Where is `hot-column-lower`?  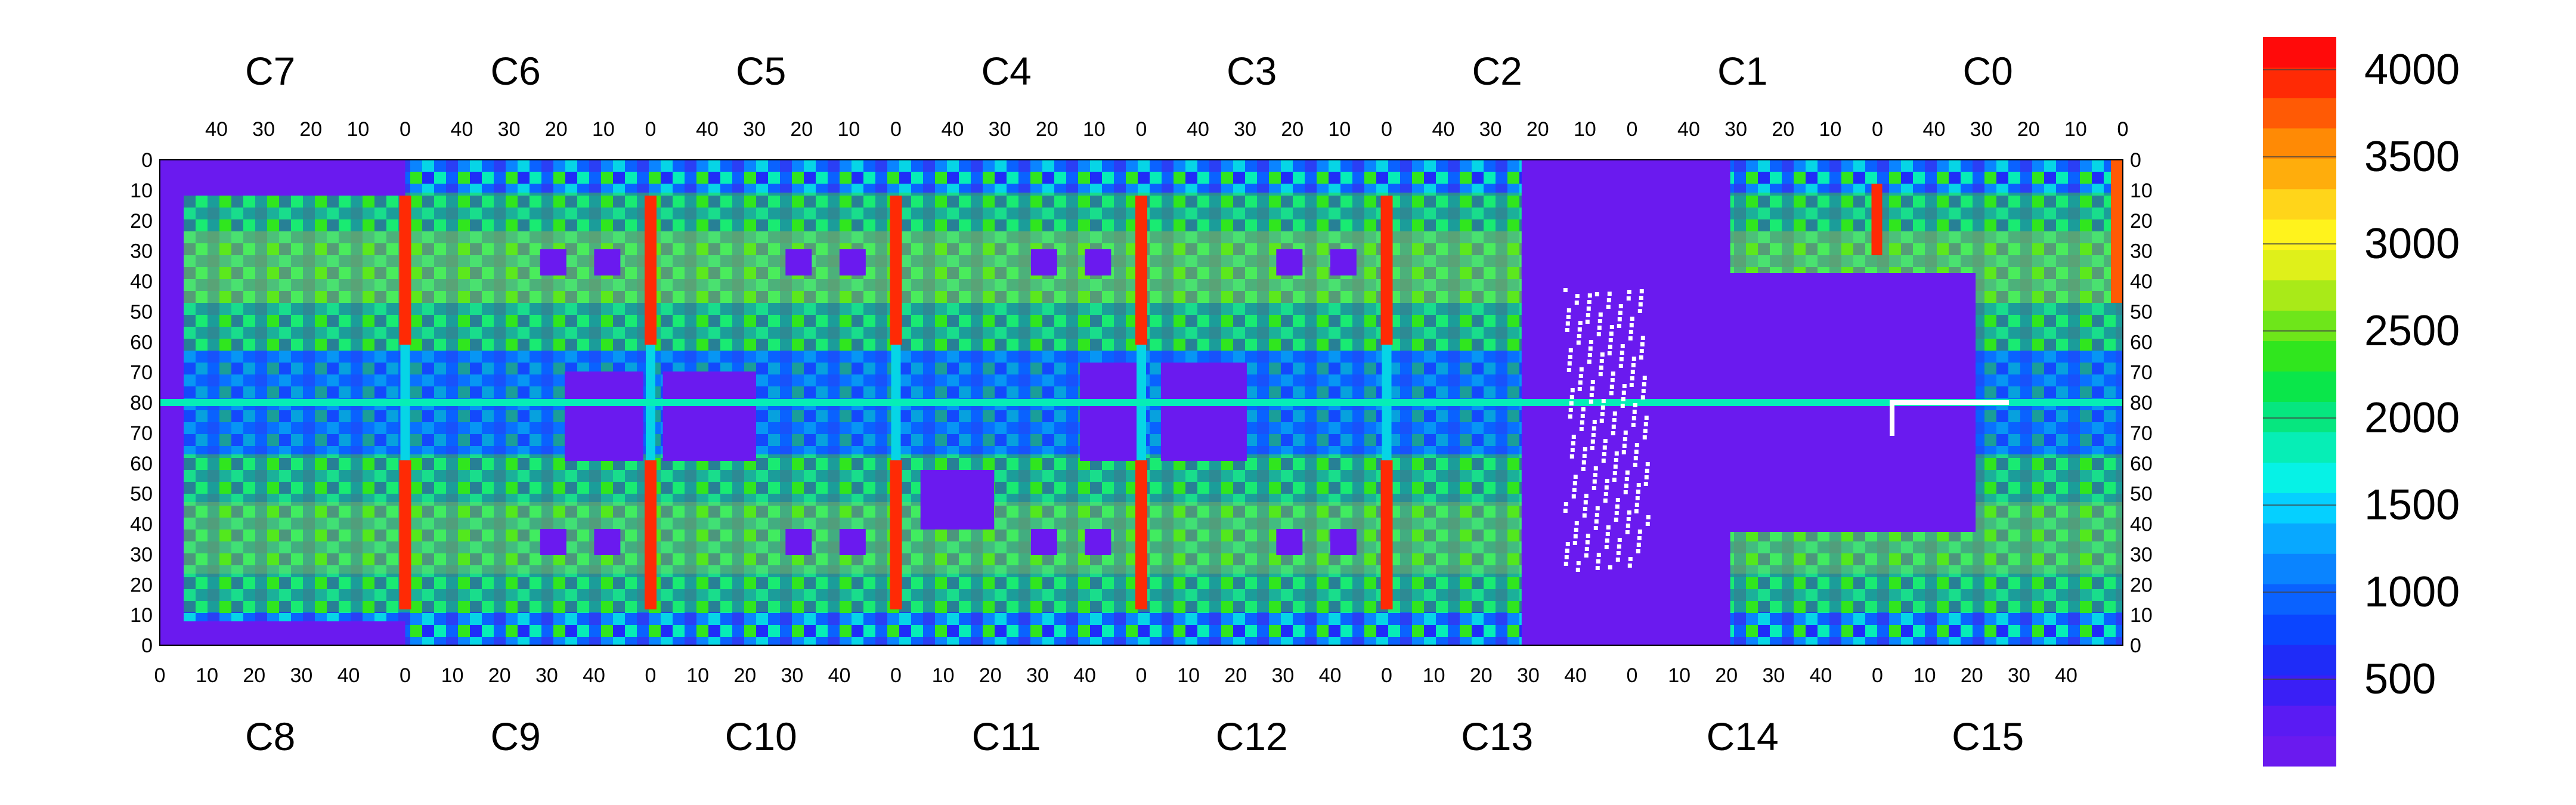
hot-column-lower is located at coordinates (1141, 535).